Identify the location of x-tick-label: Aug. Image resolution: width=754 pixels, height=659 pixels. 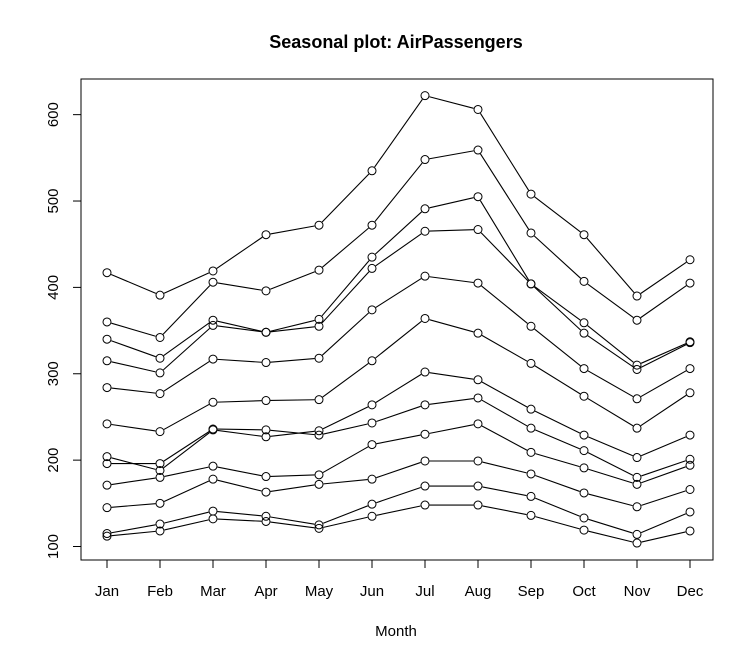
(478, 591).